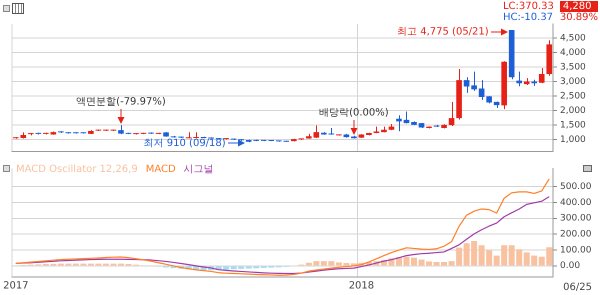  Describe the element at coordinates (185, 143) in the screenshot. I see `annotation: 최저 910 (09/18)` at that location.